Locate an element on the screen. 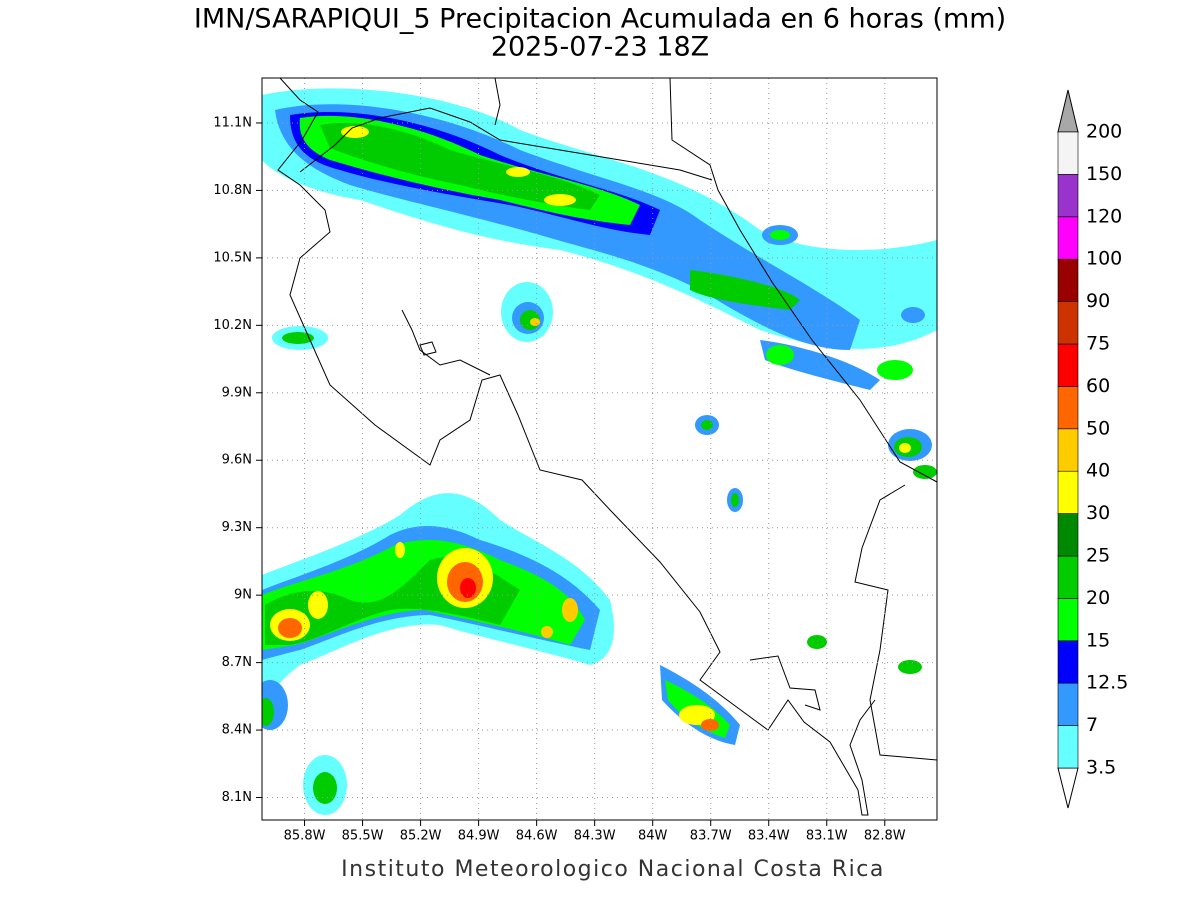 The image size is (1200, 900). colorbar-label: 75 is located at coordinates (1098, 344).